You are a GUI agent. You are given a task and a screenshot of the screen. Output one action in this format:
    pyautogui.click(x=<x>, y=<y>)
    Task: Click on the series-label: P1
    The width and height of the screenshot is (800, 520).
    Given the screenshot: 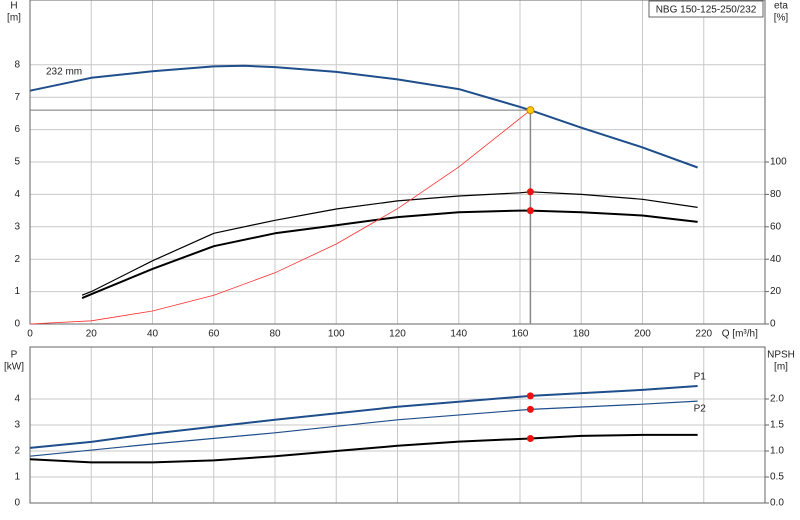 What is the action you would take?
    pyautogui.click(x=700, y=377)
    